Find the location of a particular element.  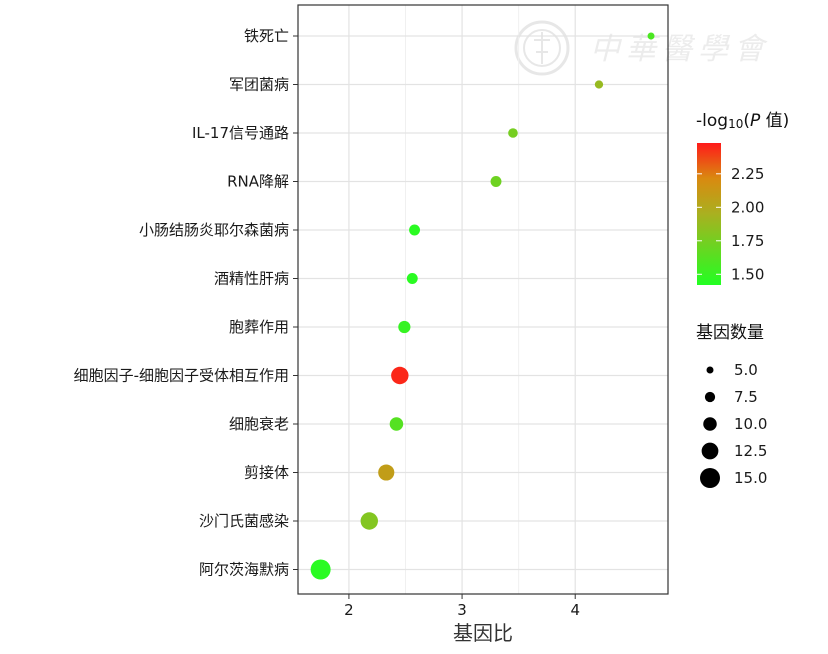

y-tick-label: 细胞因子-细胞因子受体相互作用 is located at coordinates (181, 376).